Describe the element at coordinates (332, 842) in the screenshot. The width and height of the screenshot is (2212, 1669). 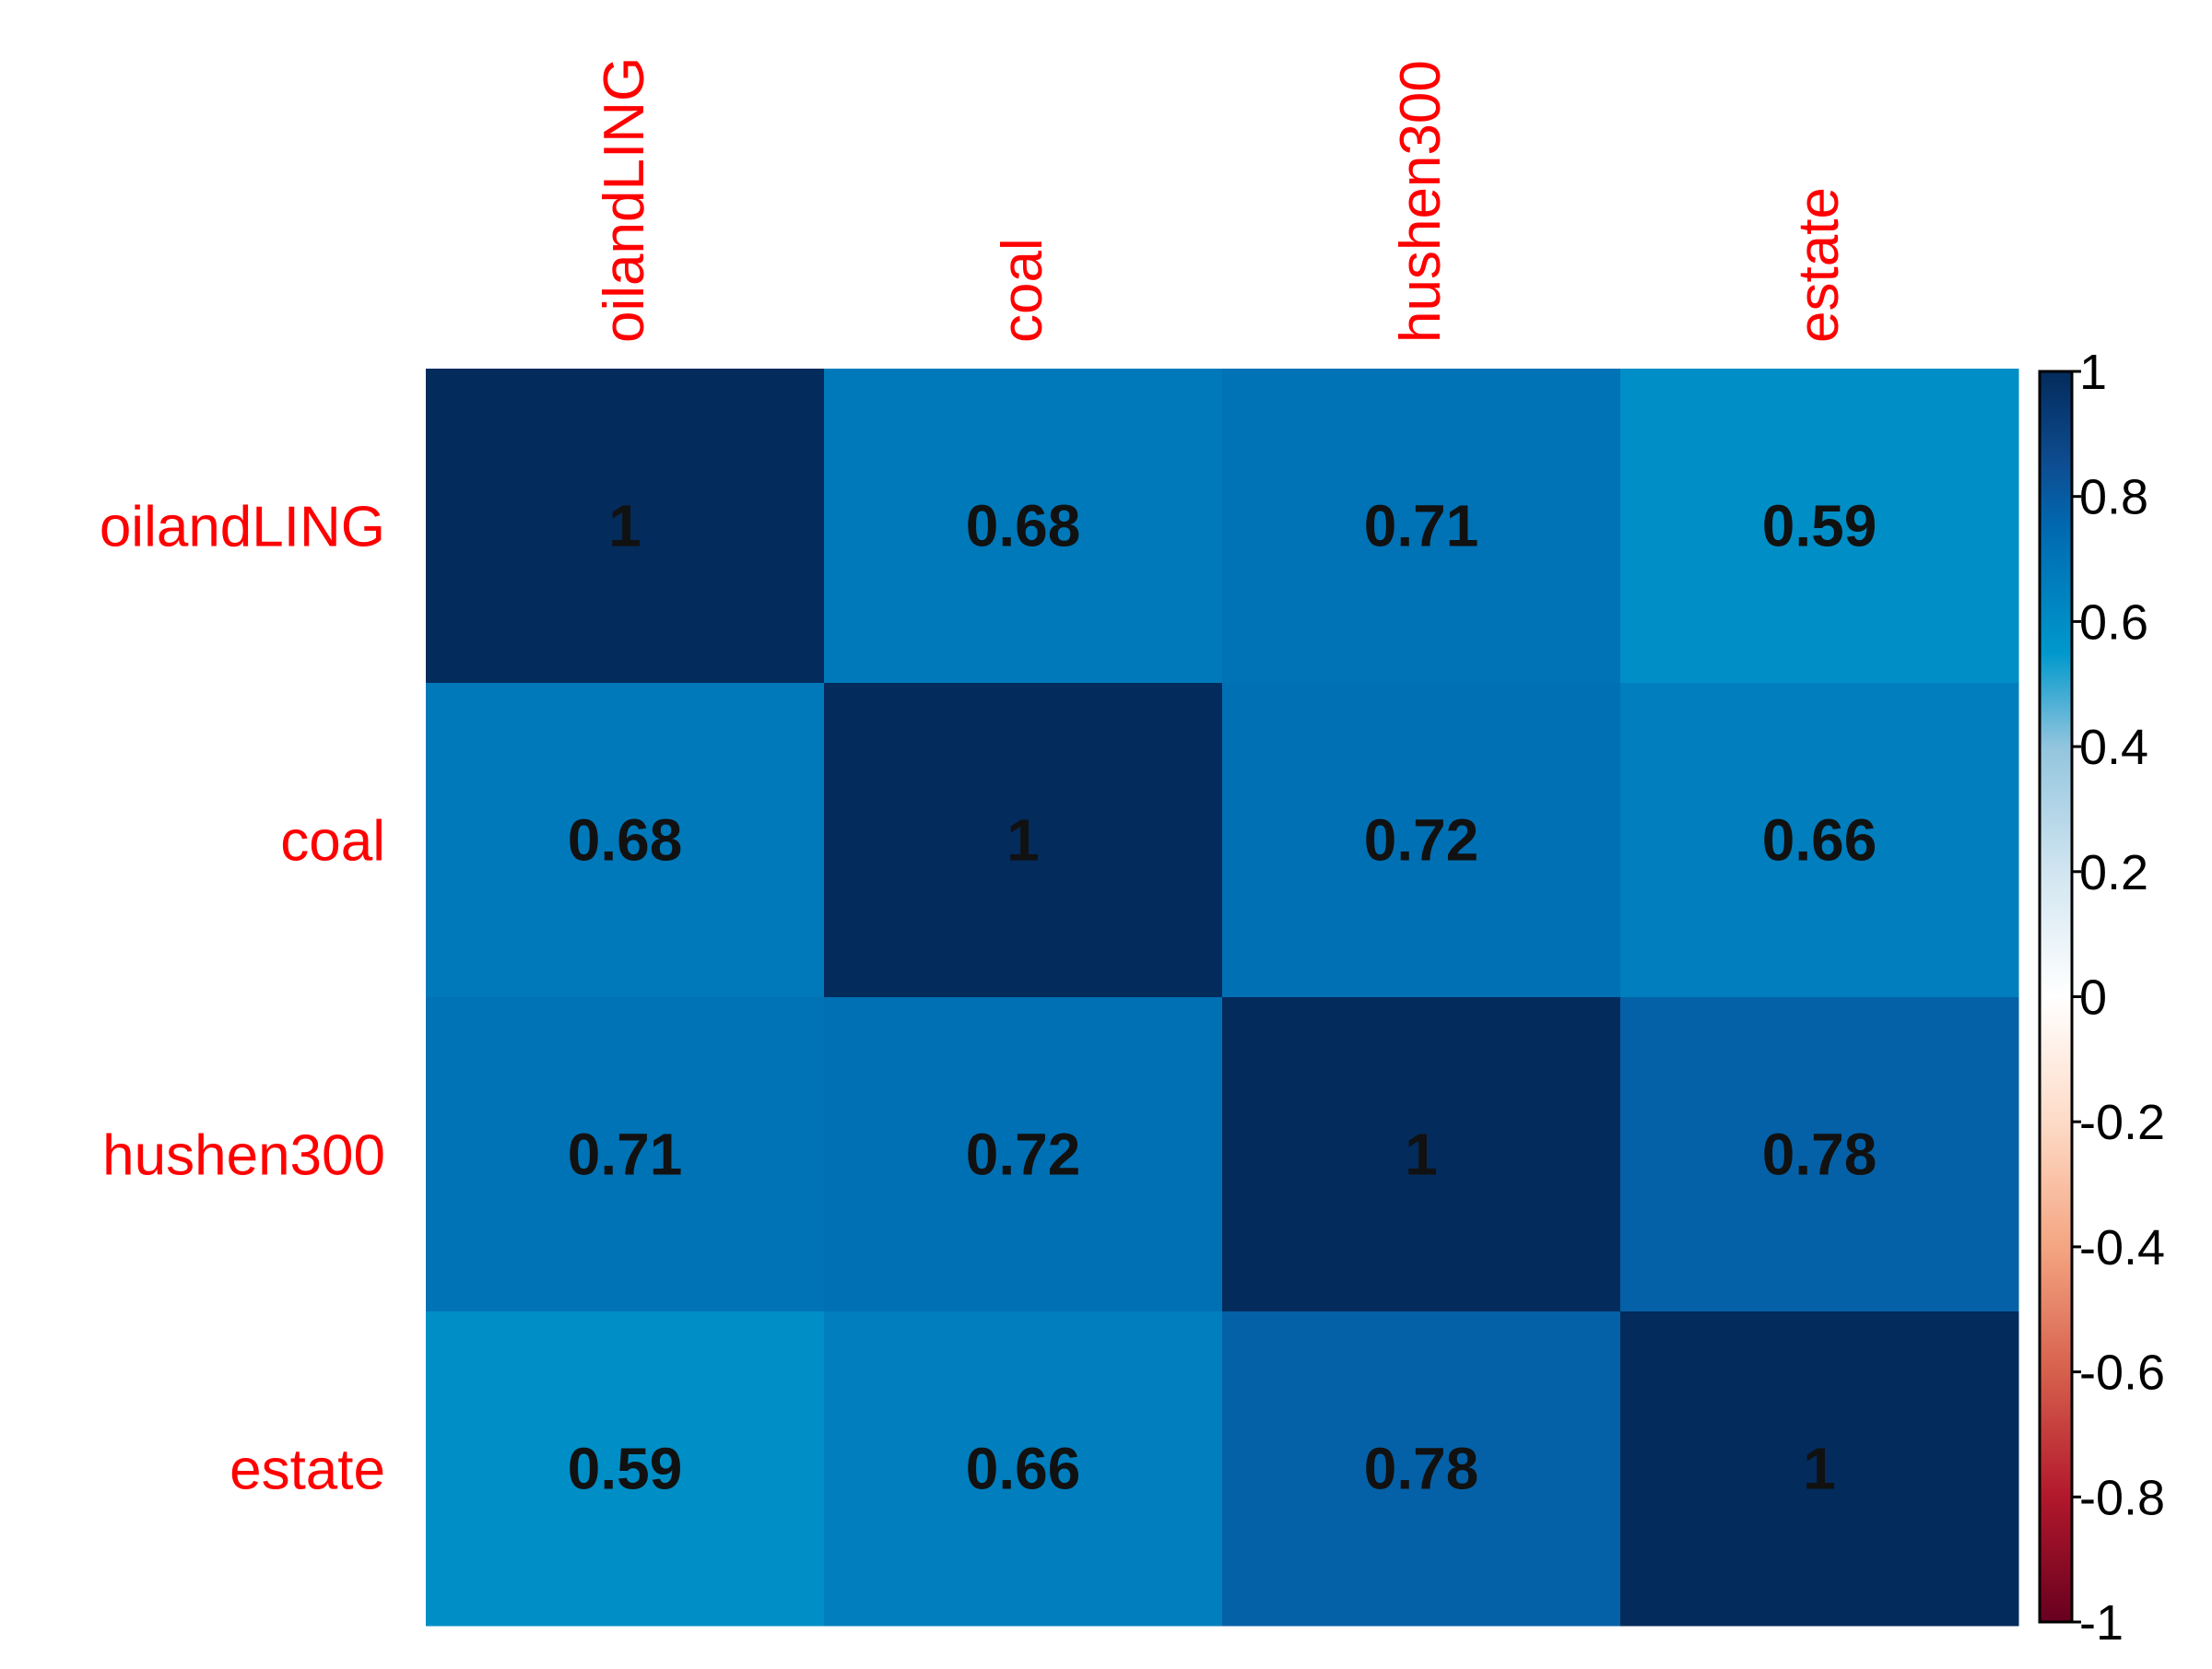
I see `row-label-coal: coal` at that location.